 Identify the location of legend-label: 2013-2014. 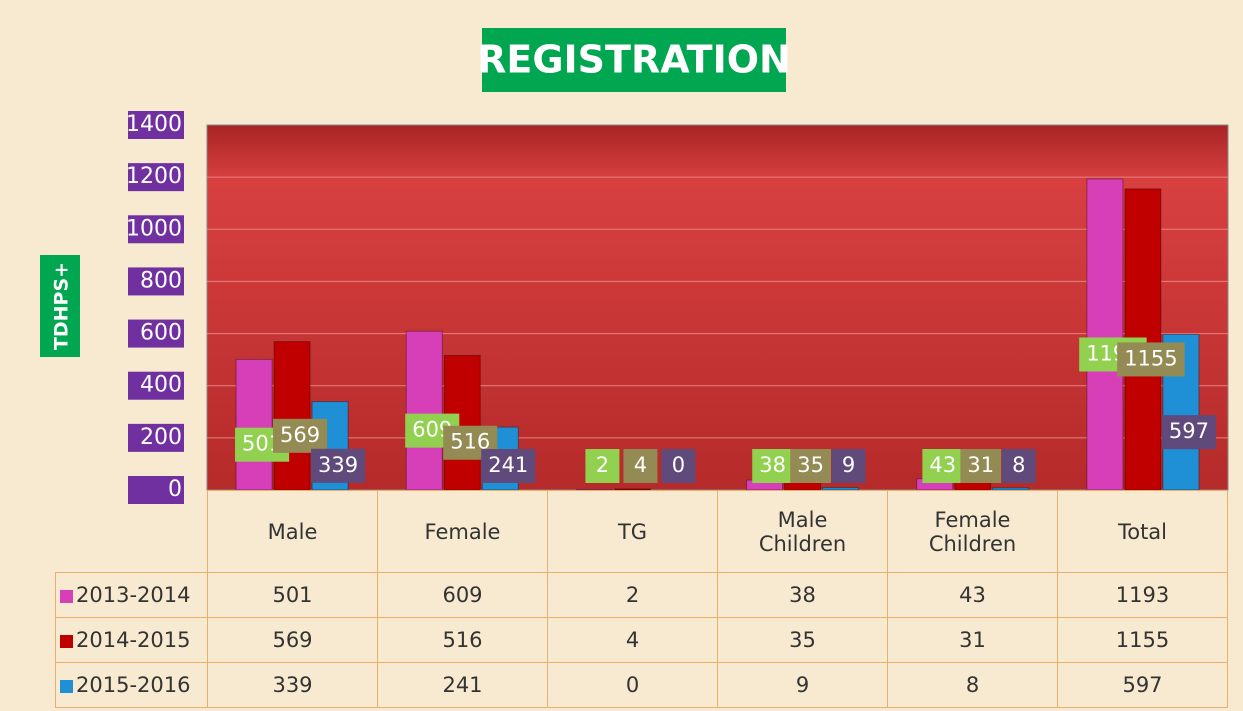
(133, 595).